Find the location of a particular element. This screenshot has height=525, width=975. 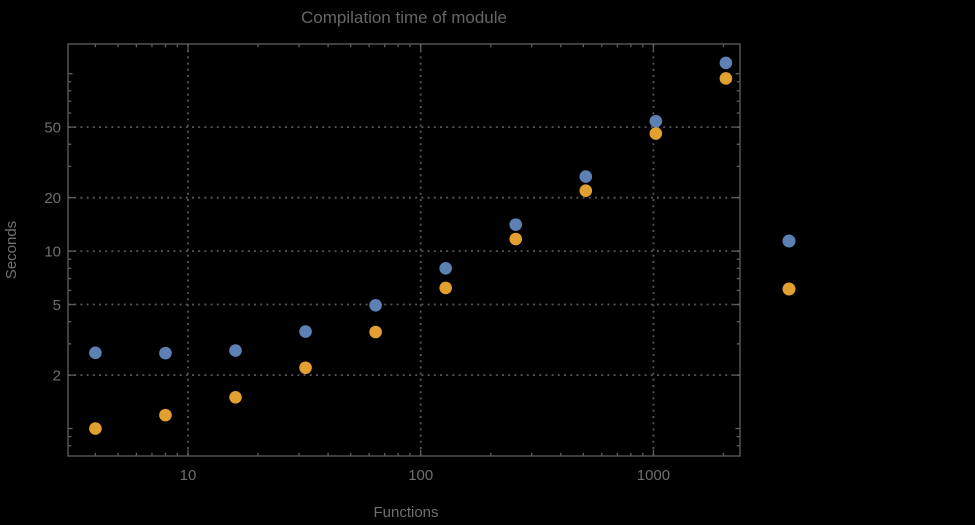

x-tick-label: 10 is located at coordinates (188, 475).